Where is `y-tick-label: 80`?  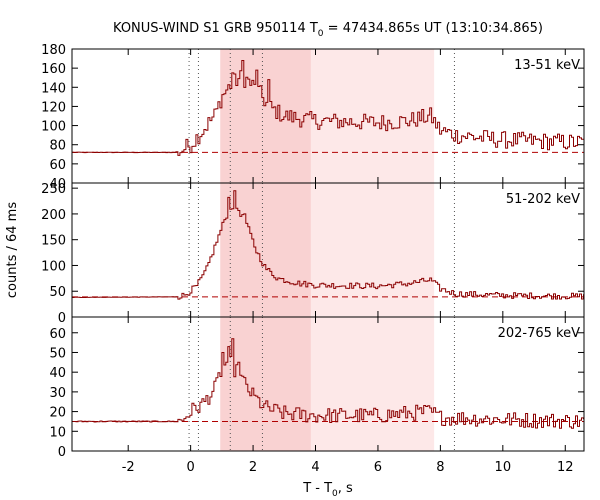
y-tick-label: 80 is located at coordinates (57, 146).